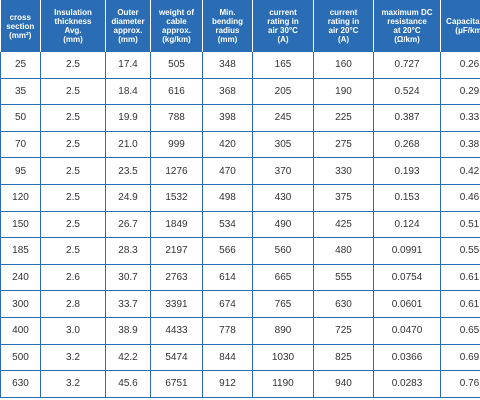 This screenshot has height=400, width=480. What do you see at coordinates (343, 331) in the screenshot?
I see `table-cell: 725` at bounding box center [343, 331].